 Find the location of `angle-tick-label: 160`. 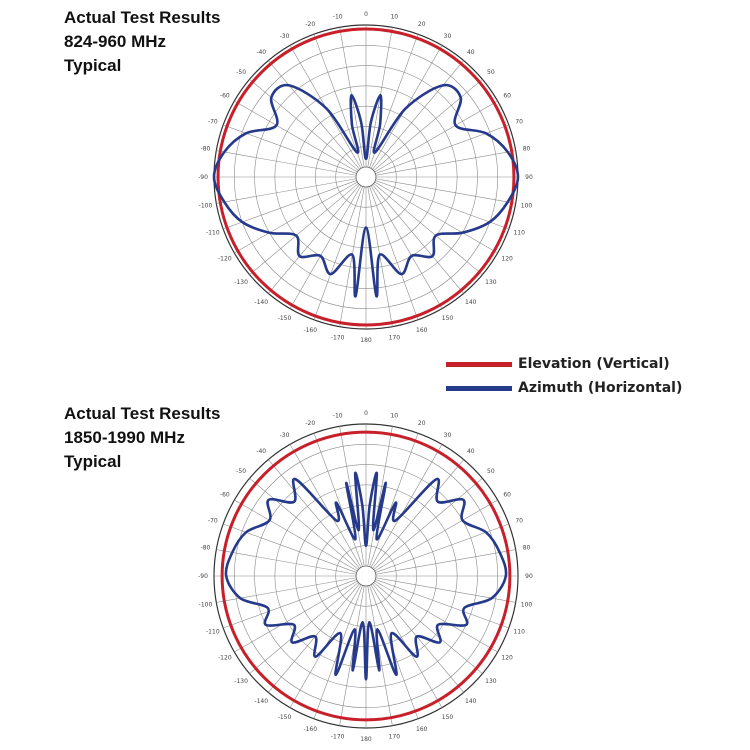

angle-tick-label: 160 is located at coordinates (422, 330).